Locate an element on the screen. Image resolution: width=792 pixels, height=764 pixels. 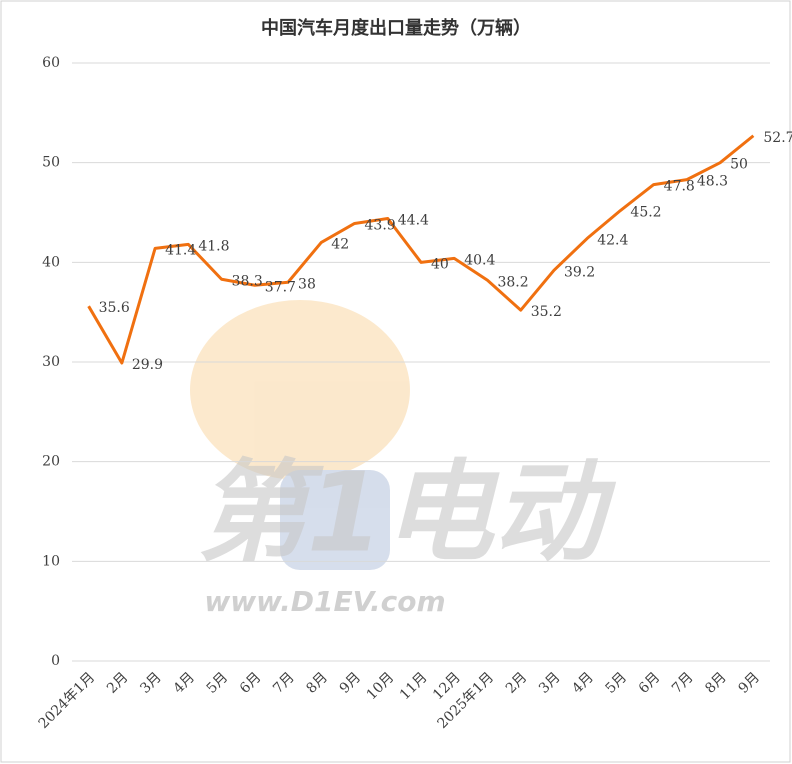
y-tick-label: 0 is located at coordinates (55, 661).